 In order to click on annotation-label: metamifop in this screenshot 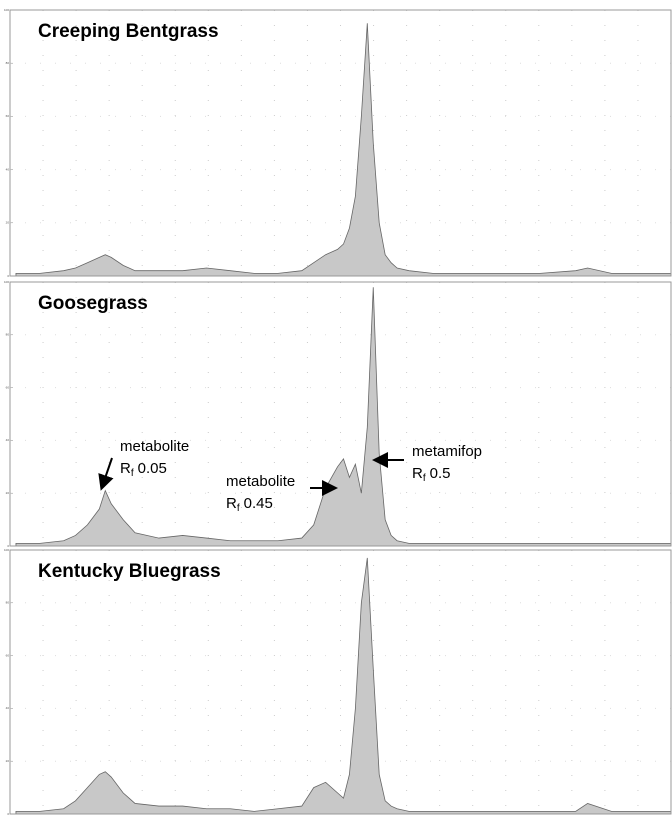, I will do `click(447, 451)`.